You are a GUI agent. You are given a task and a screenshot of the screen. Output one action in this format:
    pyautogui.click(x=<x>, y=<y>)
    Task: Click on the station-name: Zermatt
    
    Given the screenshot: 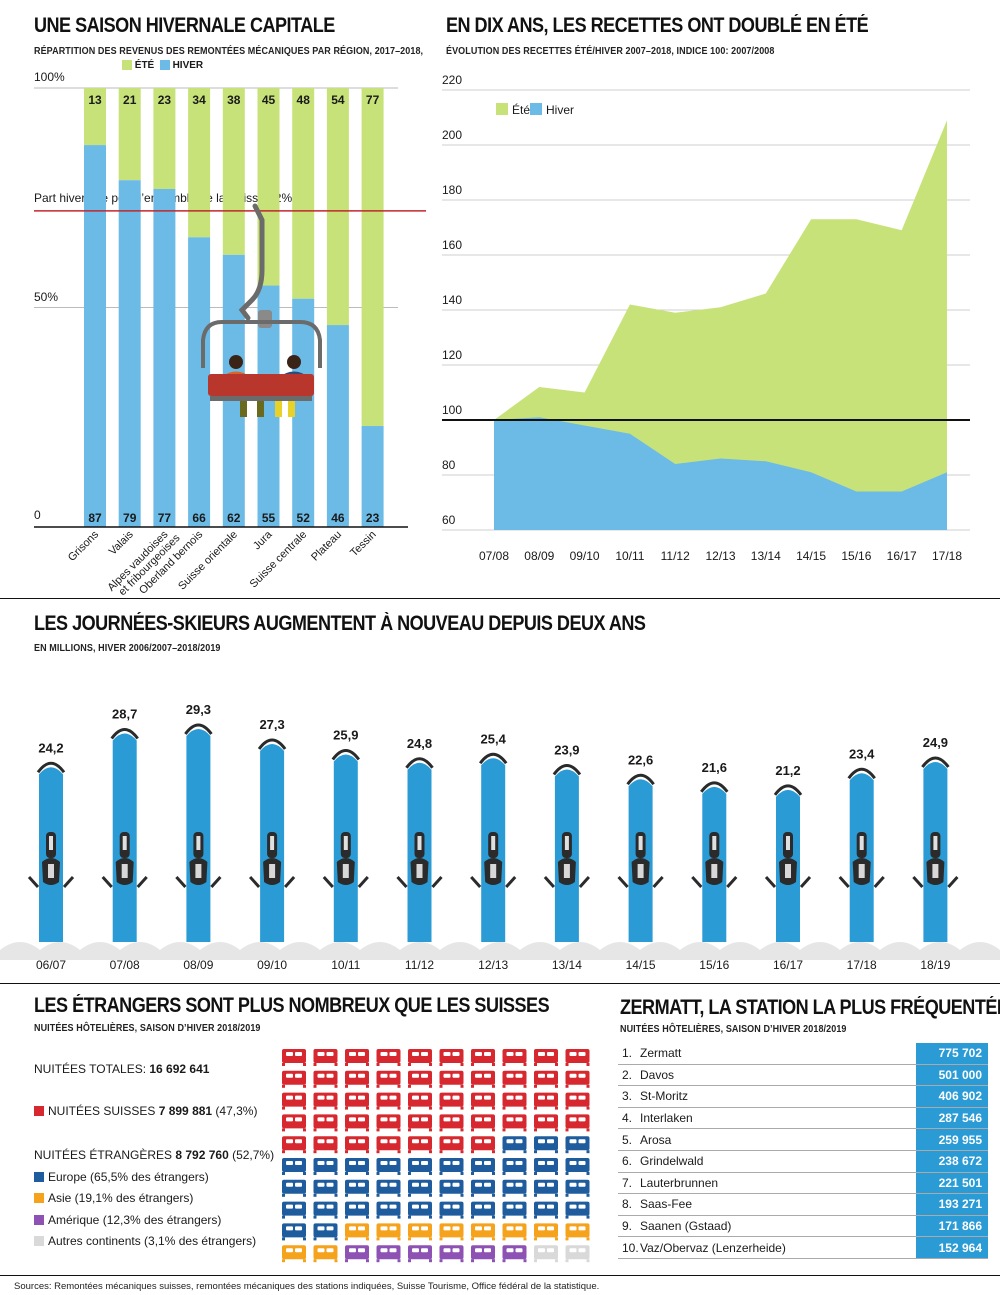 What is the action you would take?
    pyautogui.click(x=778, y=1054)
    